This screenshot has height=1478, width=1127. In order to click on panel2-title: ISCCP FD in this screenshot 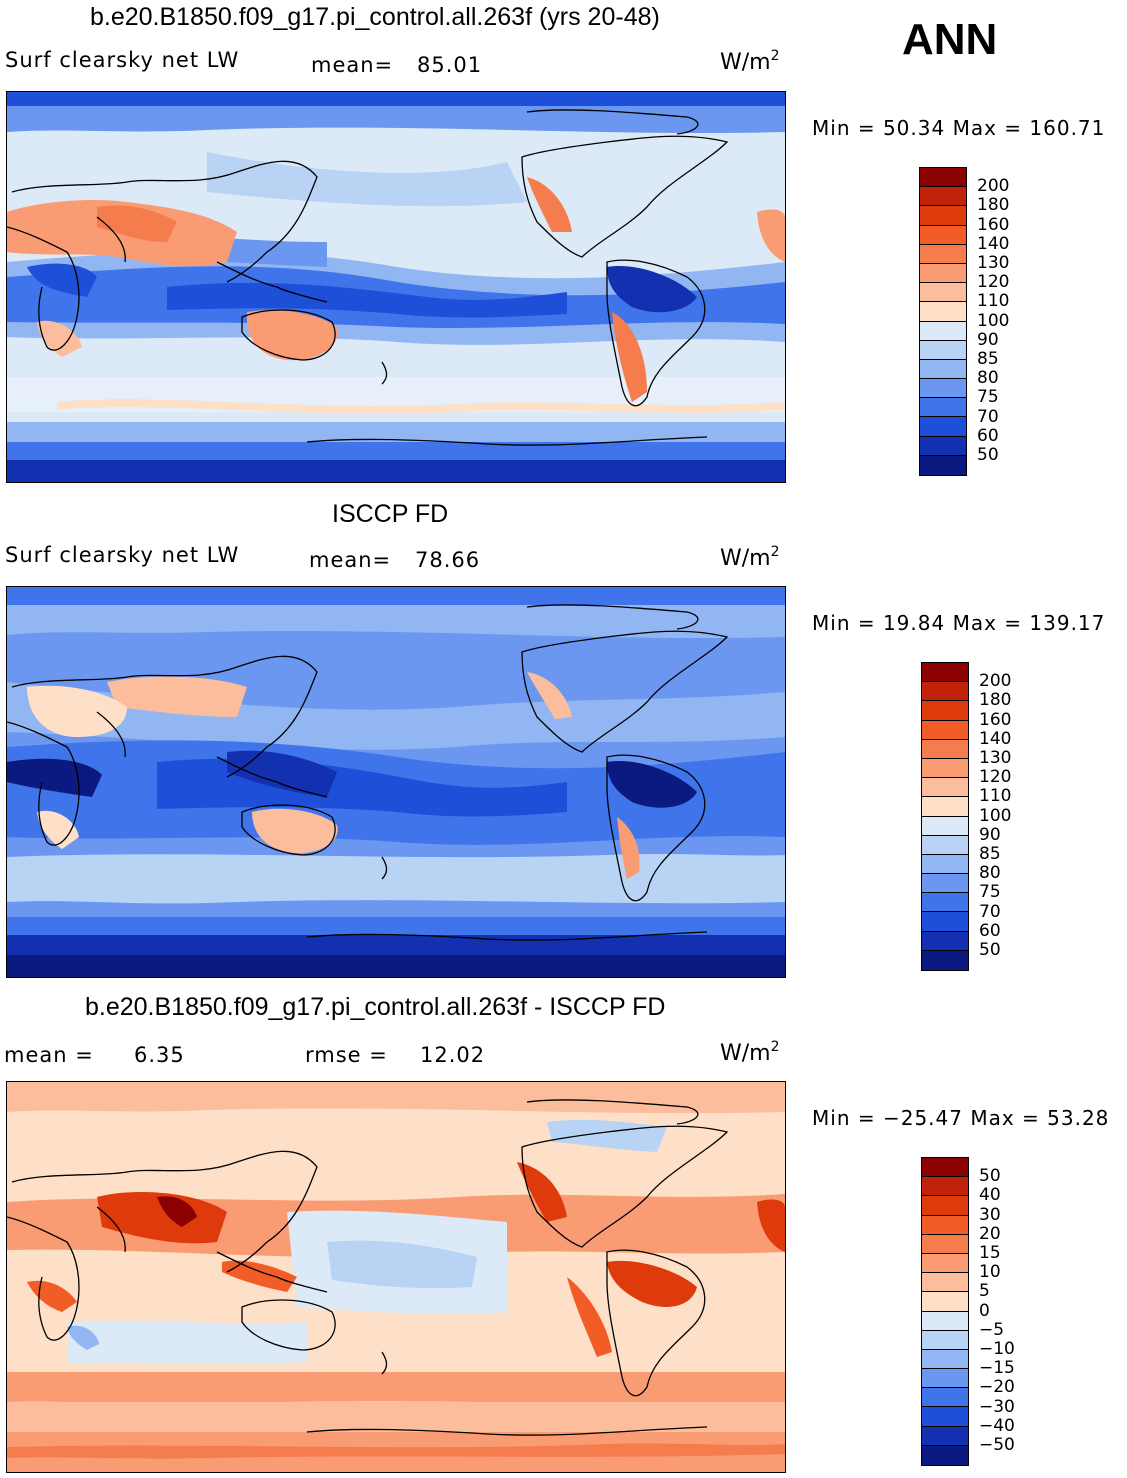, I will do `click(390, 514)`.